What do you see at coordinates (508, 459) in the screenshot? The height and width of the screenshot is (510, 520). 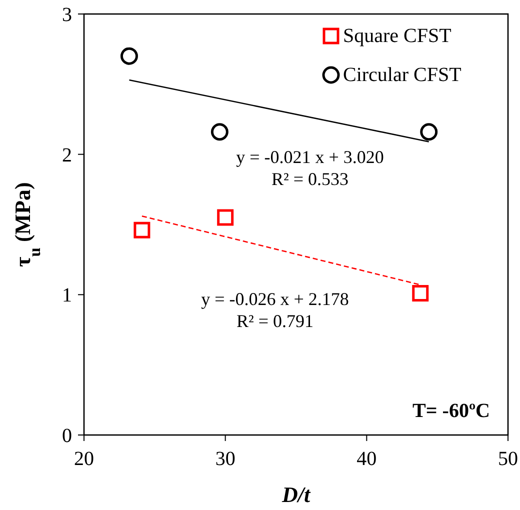 I see `x-tick-label: 50` at bounding box center [508, 459].